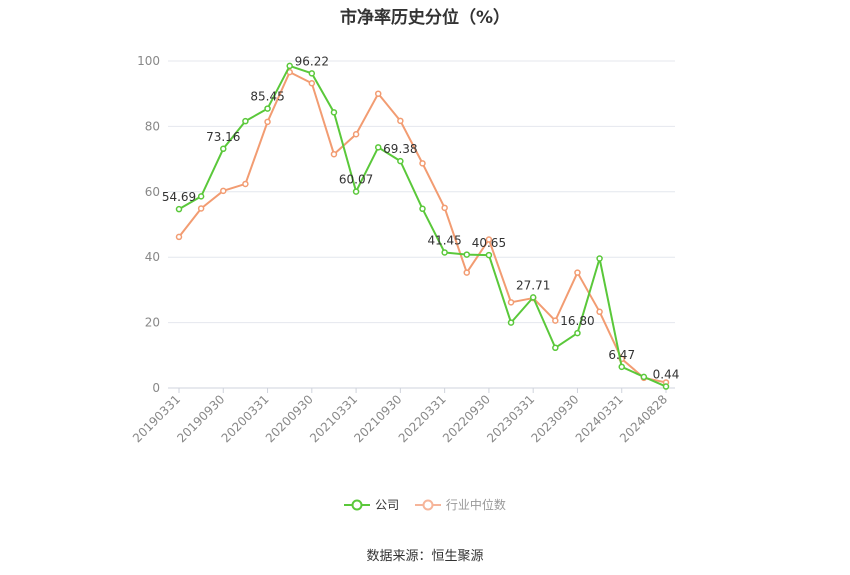 The image size is (850, 575). I want to click on y-tick-label: 60, so click(152, 192).